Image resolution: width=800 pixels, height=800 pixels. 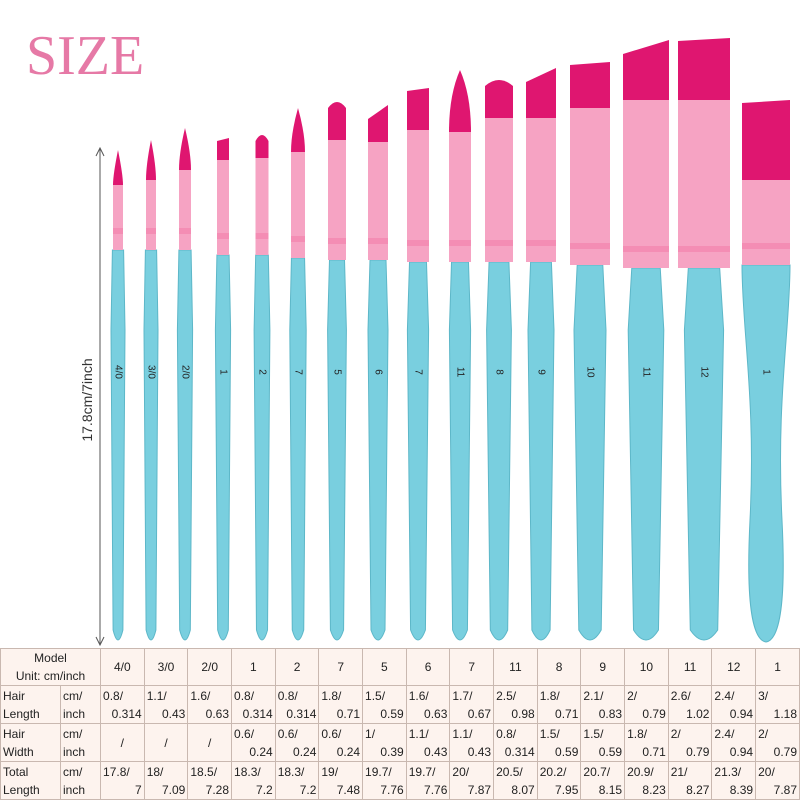 I want to click on model: 7, so click(x=341, y=667).